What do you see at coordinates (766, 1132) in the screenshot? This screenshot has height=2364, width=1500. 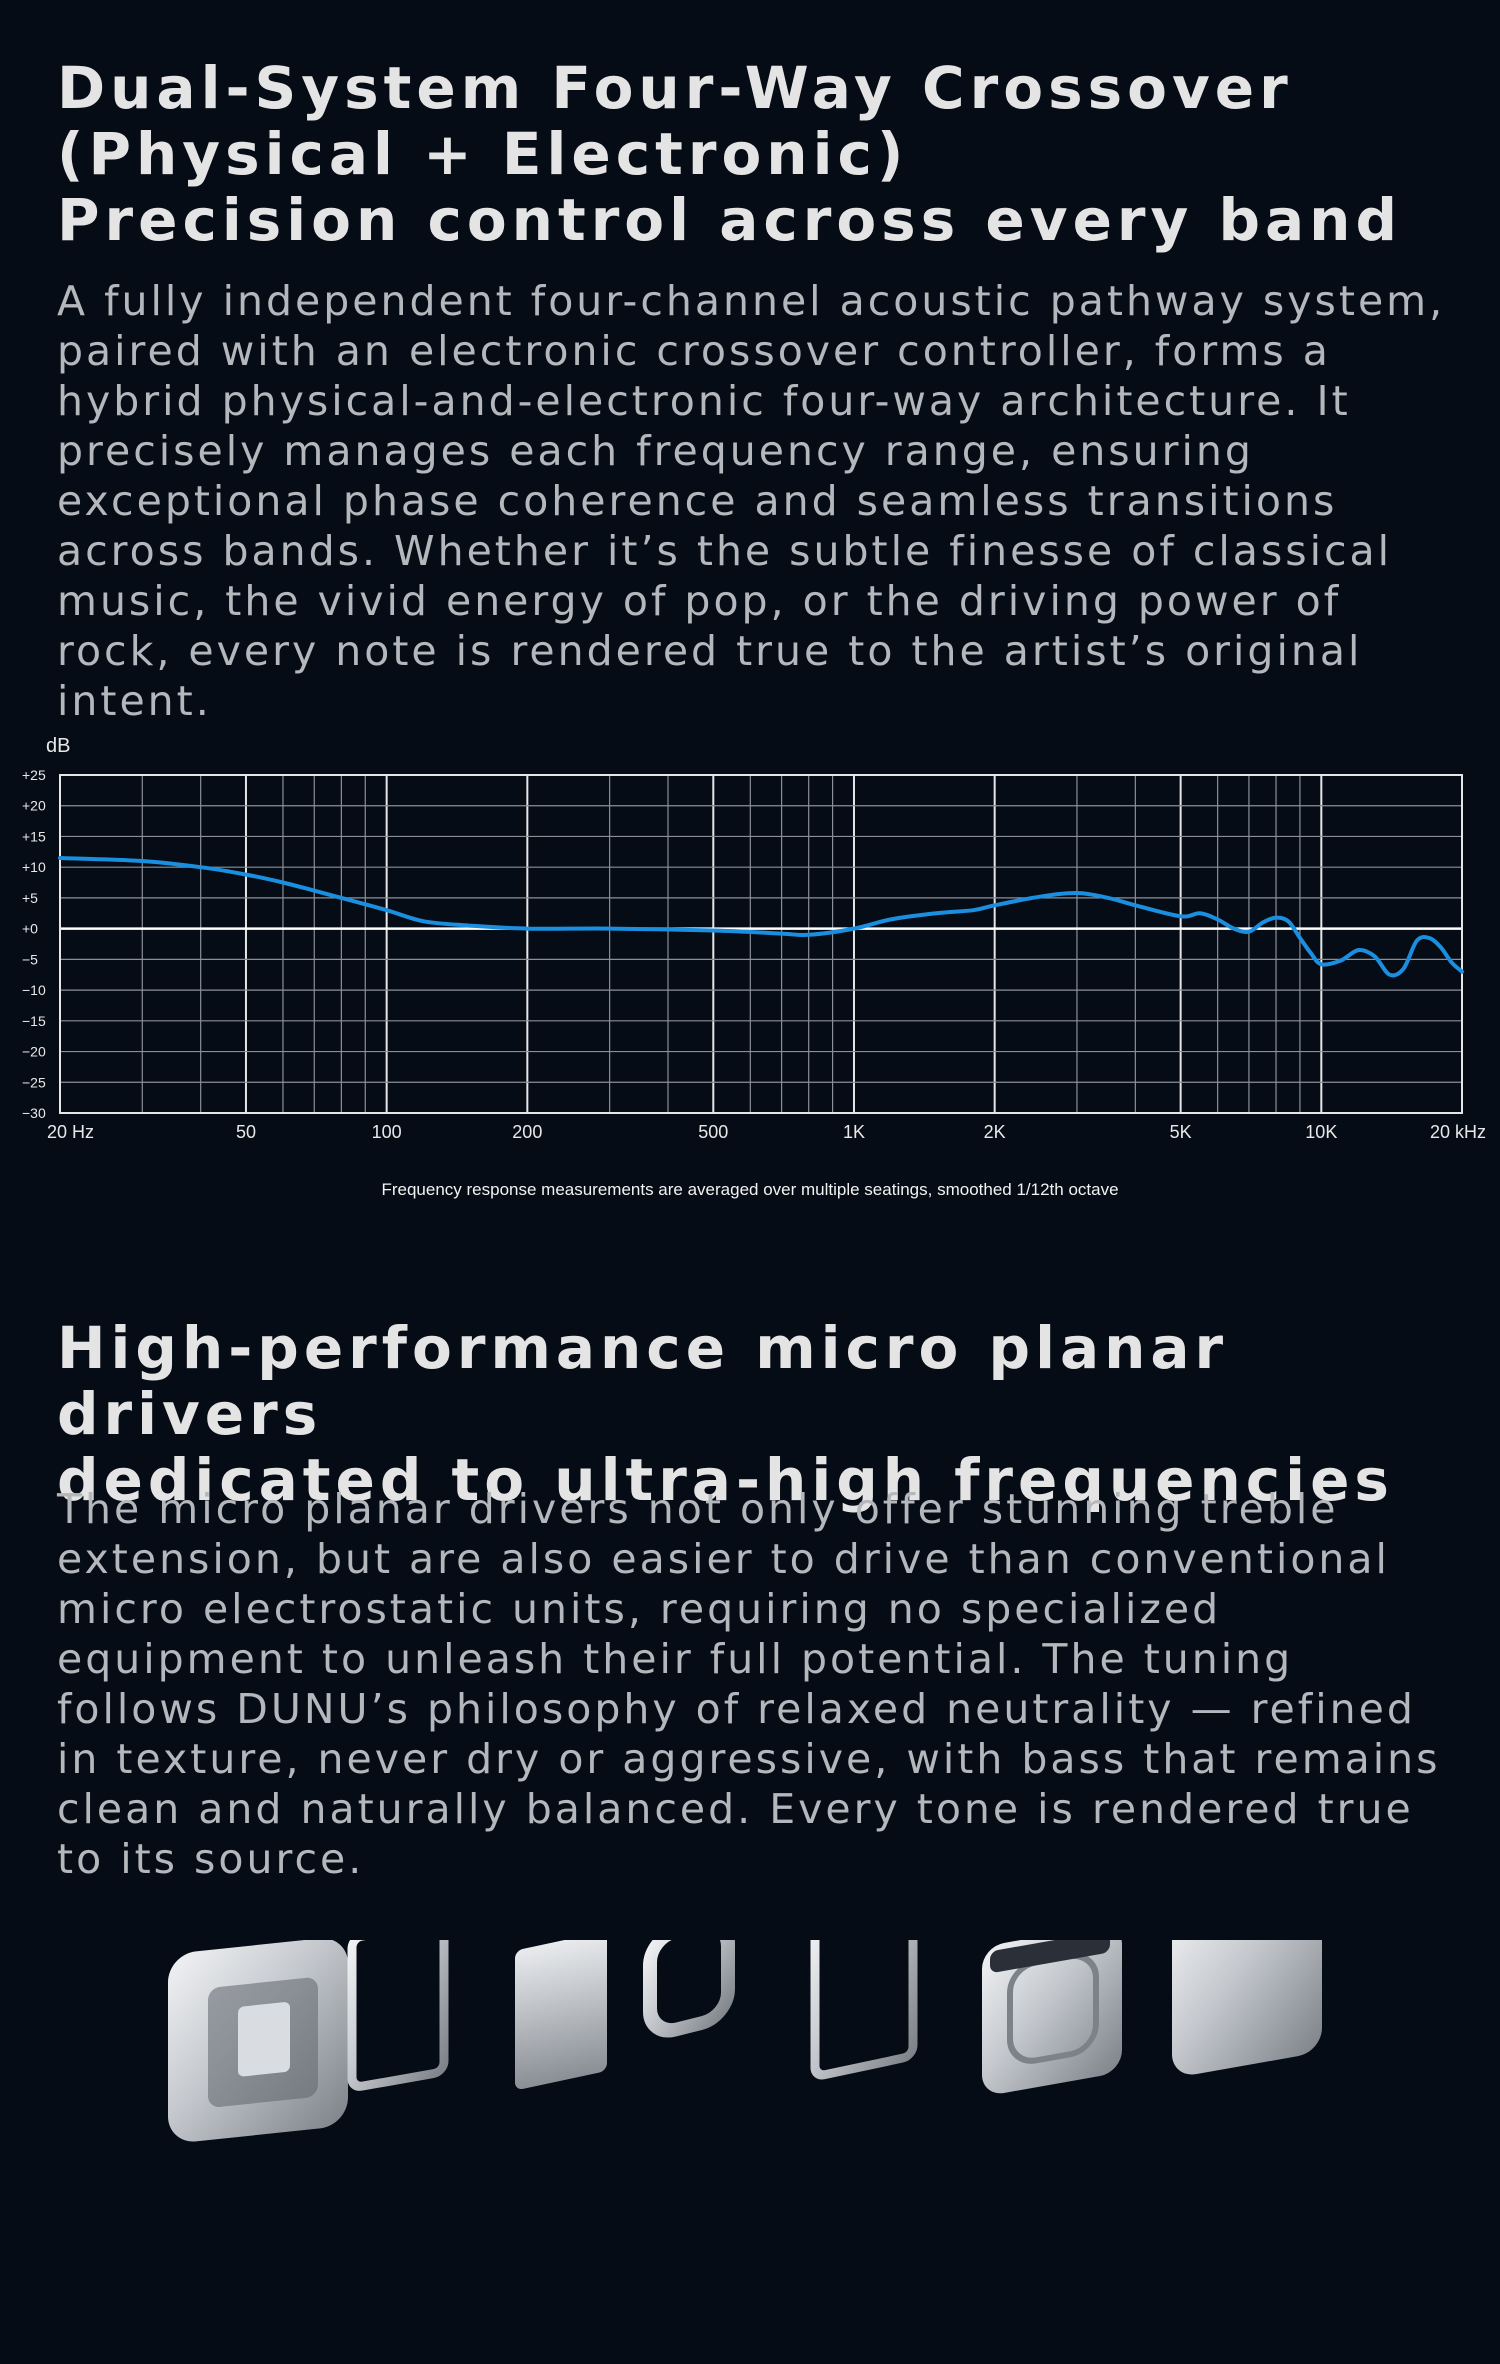 I see `x-tick-labels: 20 Hz 50 100 200 500 1K 2K 5K 10K 20 kHz` at bounding box center [766, 1132].